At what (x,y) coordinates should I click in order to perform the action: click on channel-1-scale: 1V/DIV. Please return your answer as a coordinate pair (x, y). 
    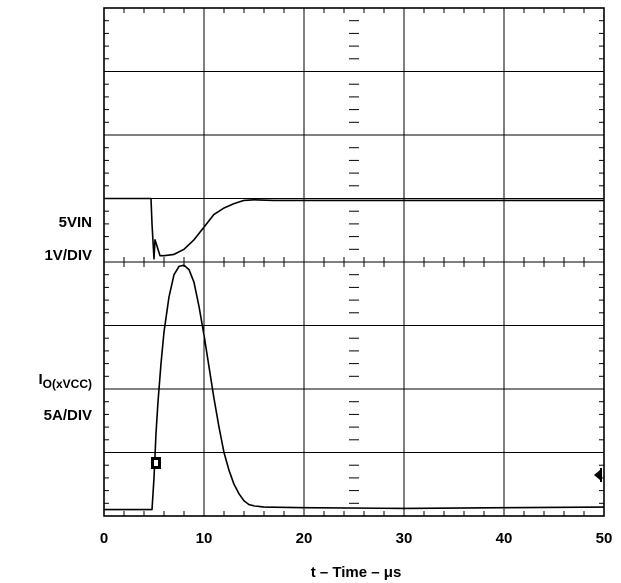
    Looking at the image, I should click on (68, 255).